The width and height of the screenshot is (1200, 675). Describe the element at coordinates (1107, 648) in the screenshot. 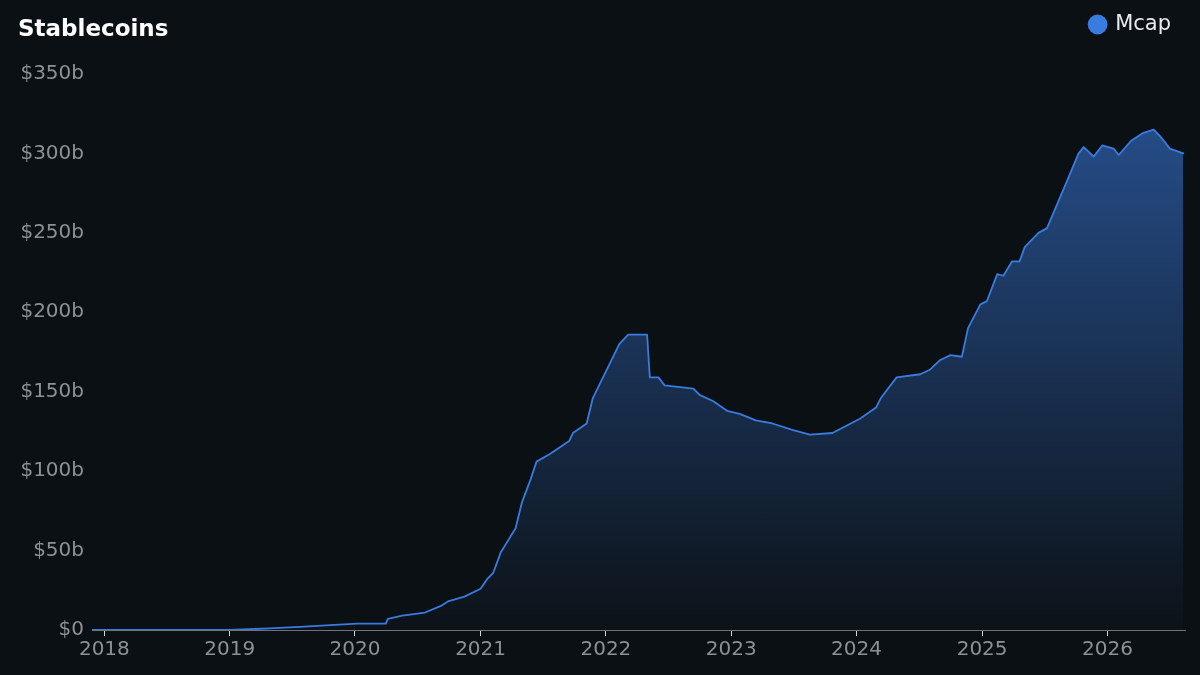

I see `x-tick-label: 2026` at that location.